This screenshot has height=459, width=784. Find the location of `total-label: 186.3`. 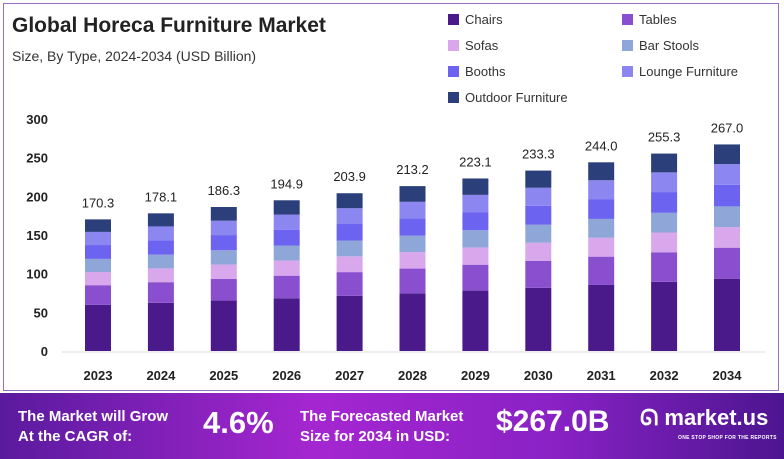

total-label: 186.3 is located at coordinates (224, 190).